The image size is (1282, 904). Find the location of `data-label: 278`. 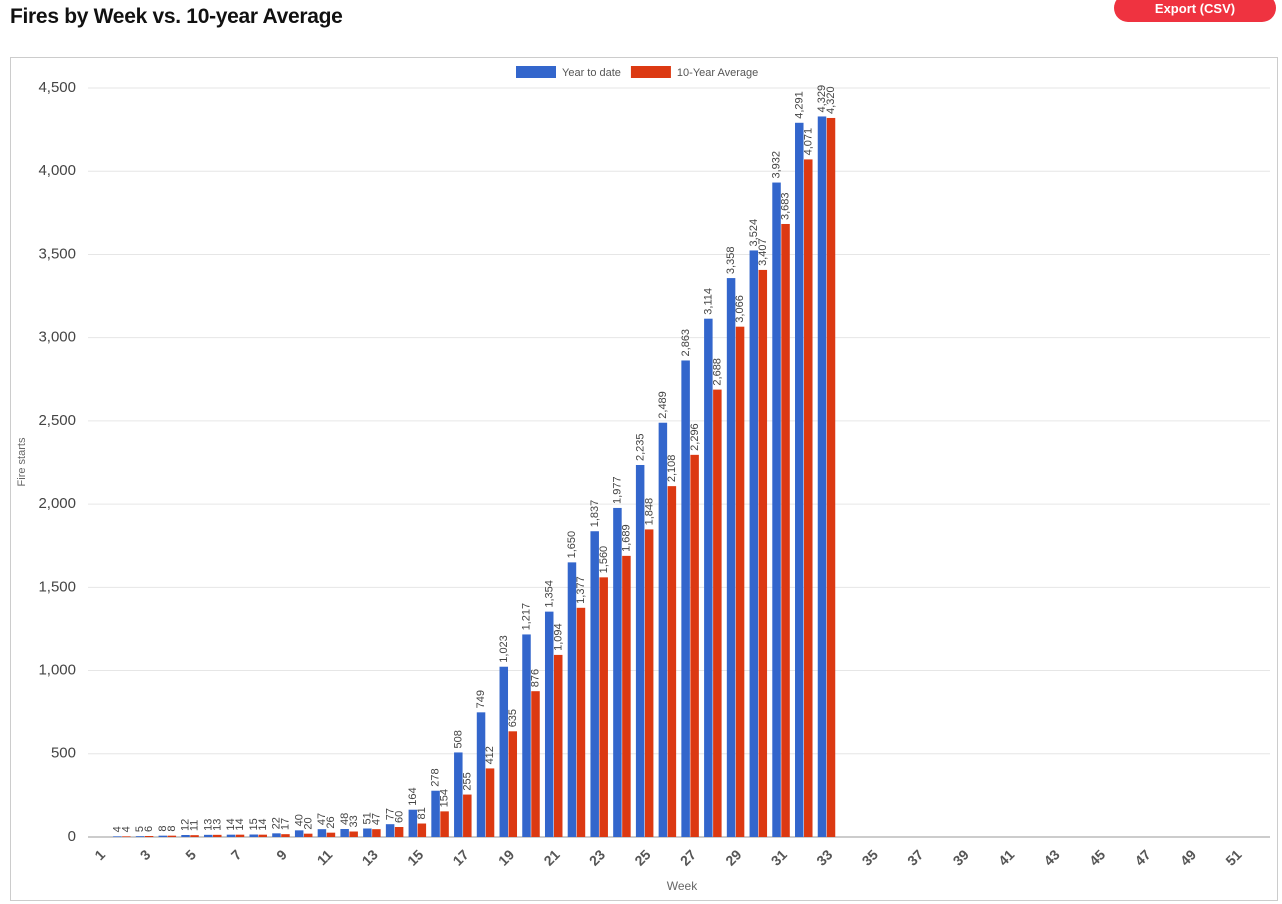

data-label: 278 is located at coordinates (436, 777).